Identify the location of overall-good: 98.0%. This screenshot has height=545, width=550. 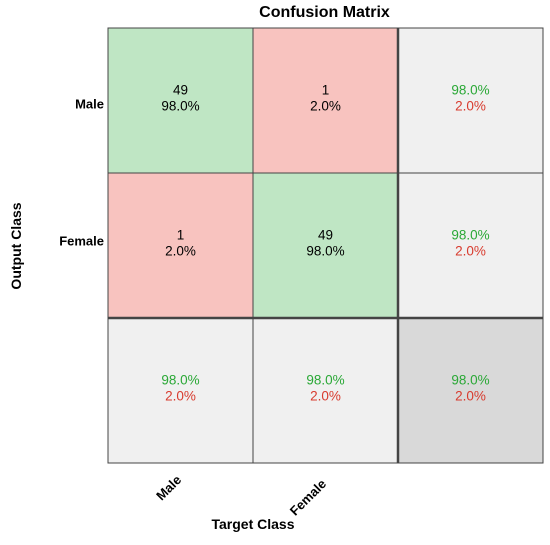
(470, 380).